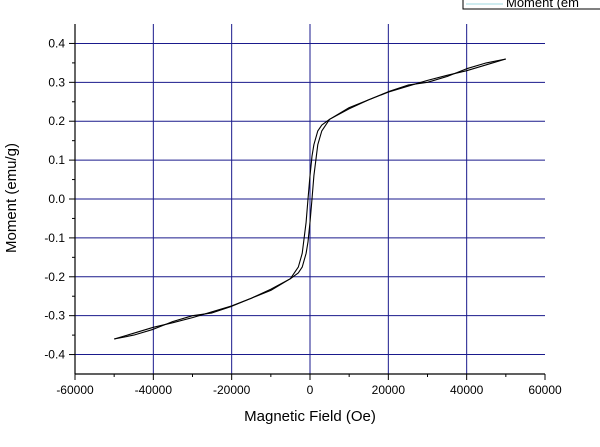 Image resolution: width=600 pixels, height=447 pixels. I want to click on y-tick-label: -0.1, so click(54, 238).